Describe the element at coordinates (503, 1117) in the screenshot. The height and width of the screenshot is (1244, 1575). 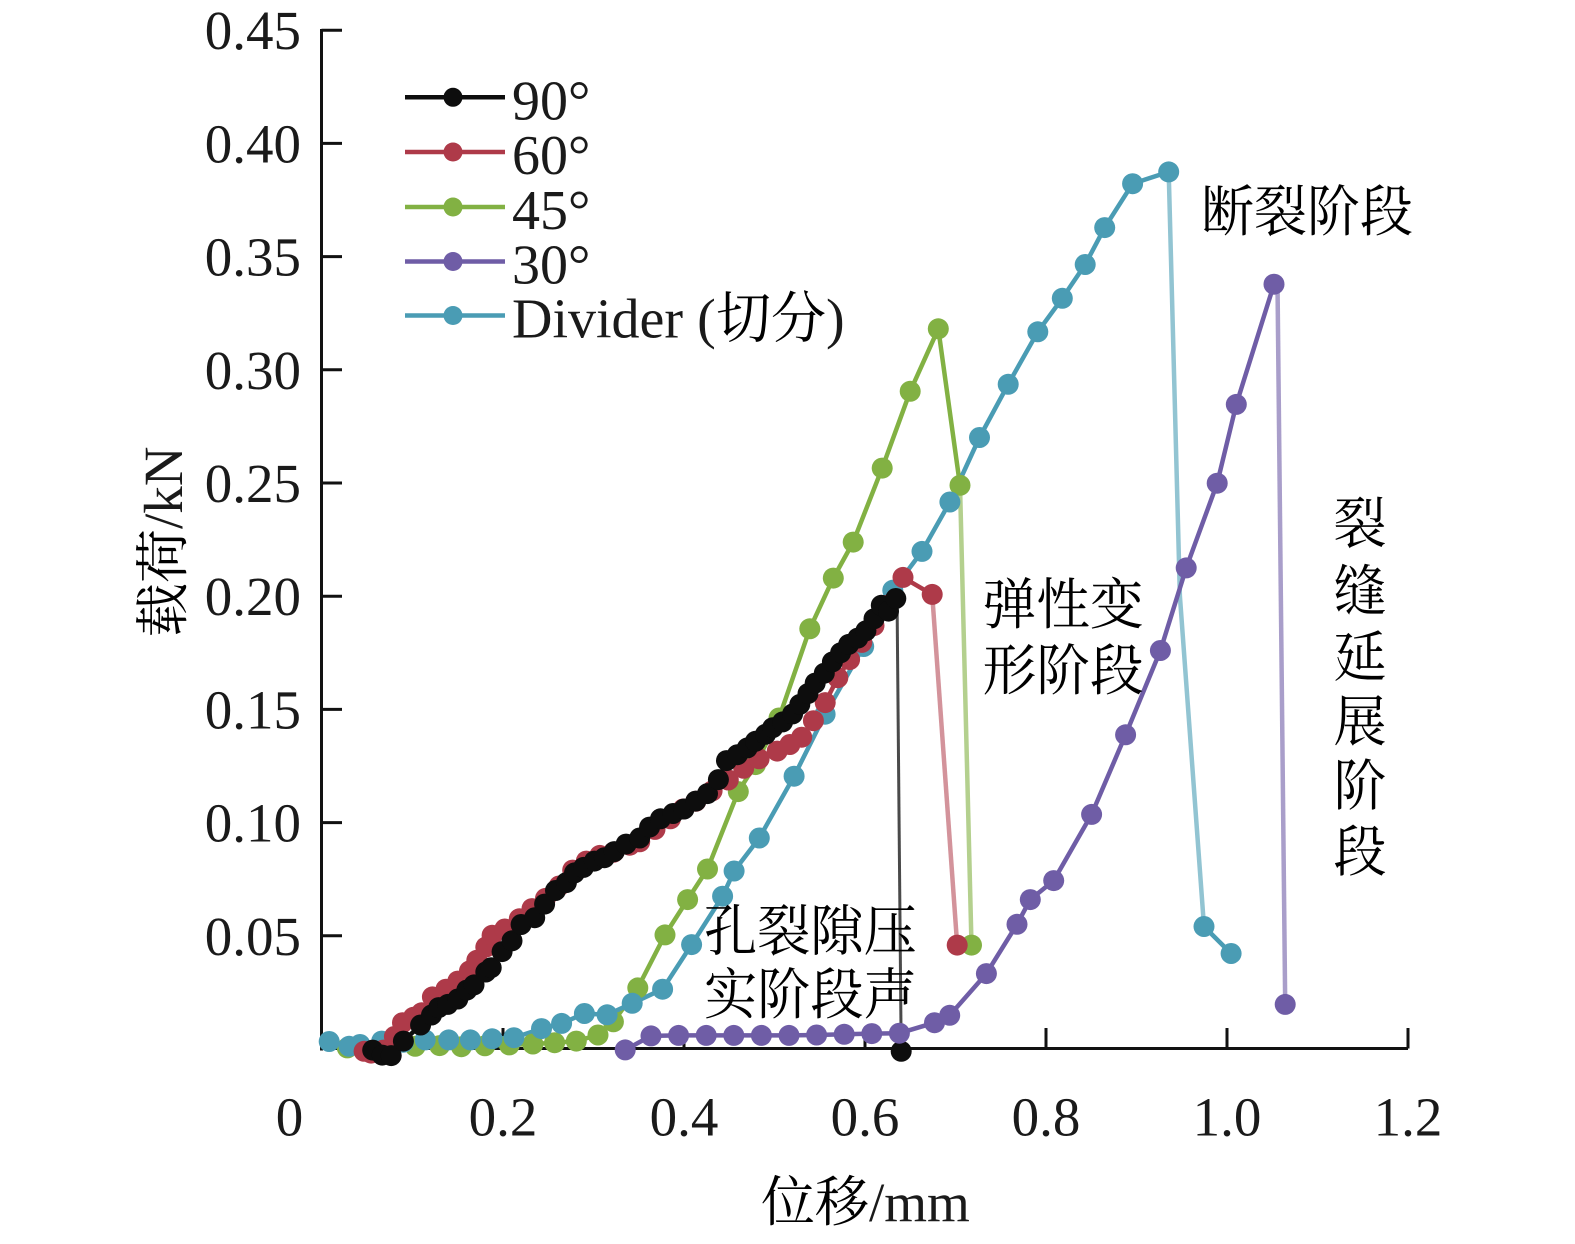
I see `svg-text: 0.2` at that location.